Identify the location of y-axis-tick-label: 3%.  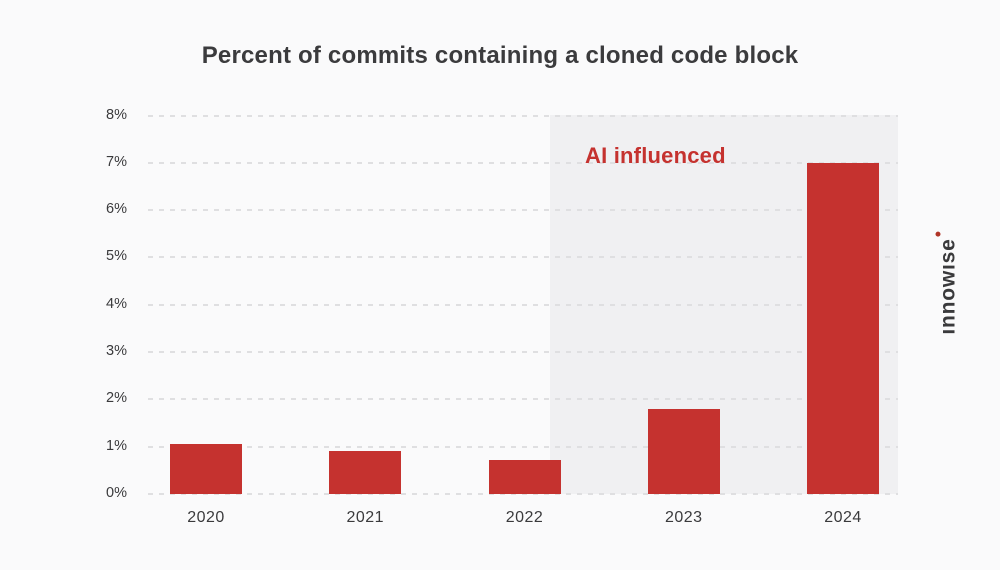
(116, 351).